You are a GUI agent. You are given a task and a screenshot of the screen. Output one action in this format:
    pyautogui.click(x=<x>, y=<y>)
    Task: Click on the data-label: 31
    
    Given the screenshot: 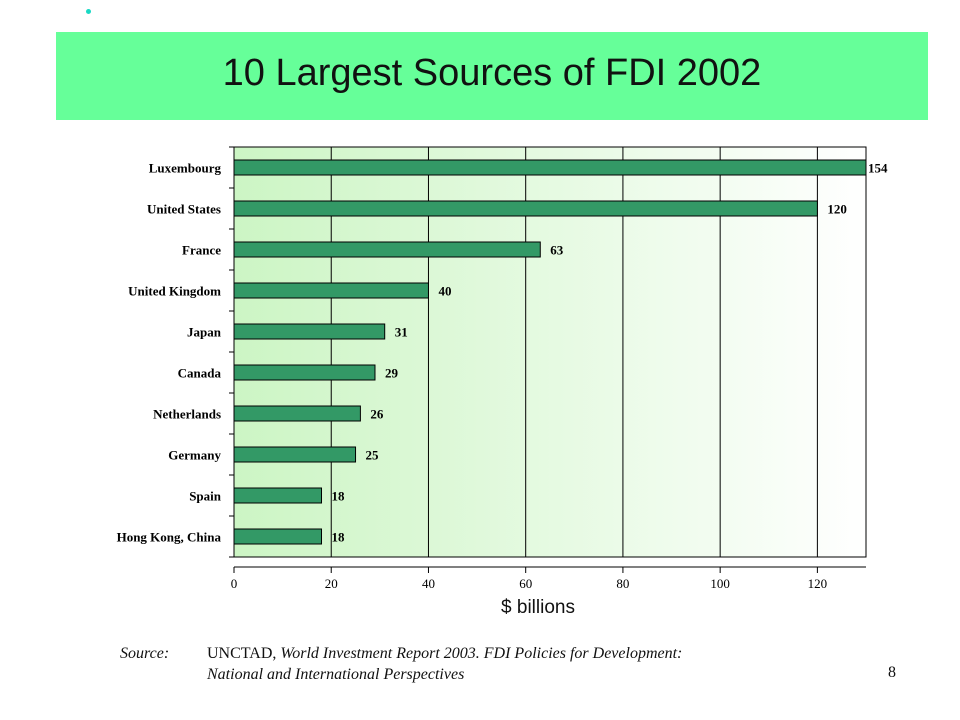 What is the action you would take?
    pyautogui.click(x=401, y=332)
    